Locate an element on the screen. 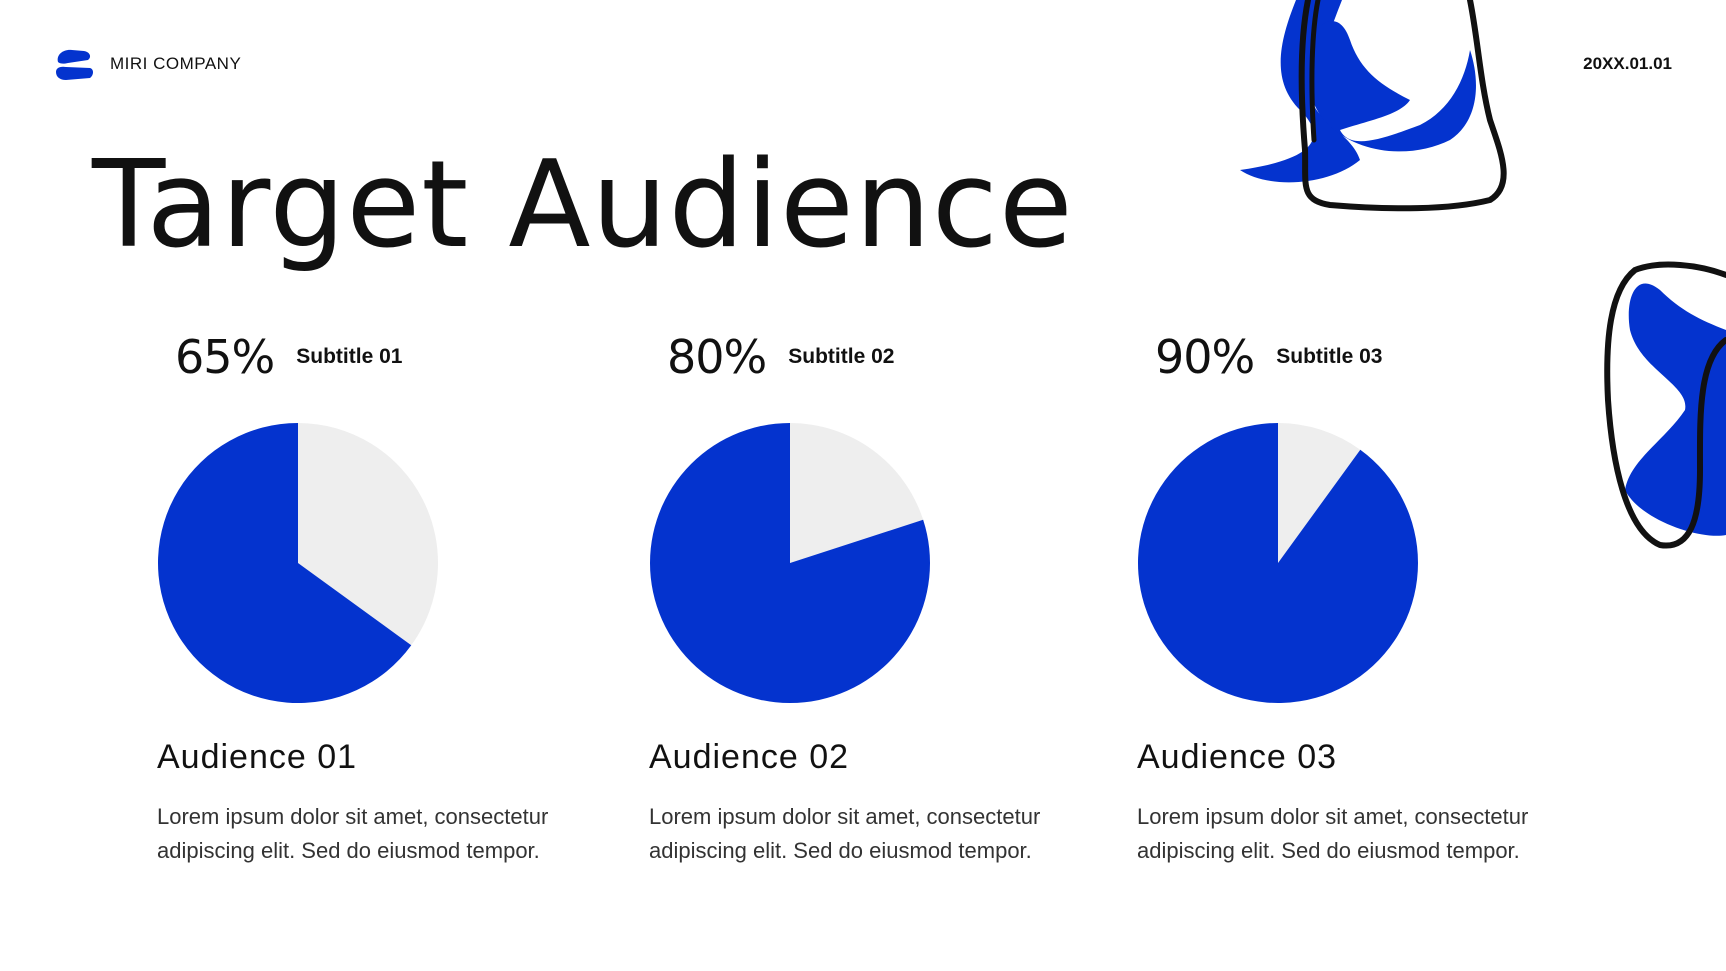 This screenshot has height=971, width=1726. percent-label: 90% is located at coordinates (1205, 357).